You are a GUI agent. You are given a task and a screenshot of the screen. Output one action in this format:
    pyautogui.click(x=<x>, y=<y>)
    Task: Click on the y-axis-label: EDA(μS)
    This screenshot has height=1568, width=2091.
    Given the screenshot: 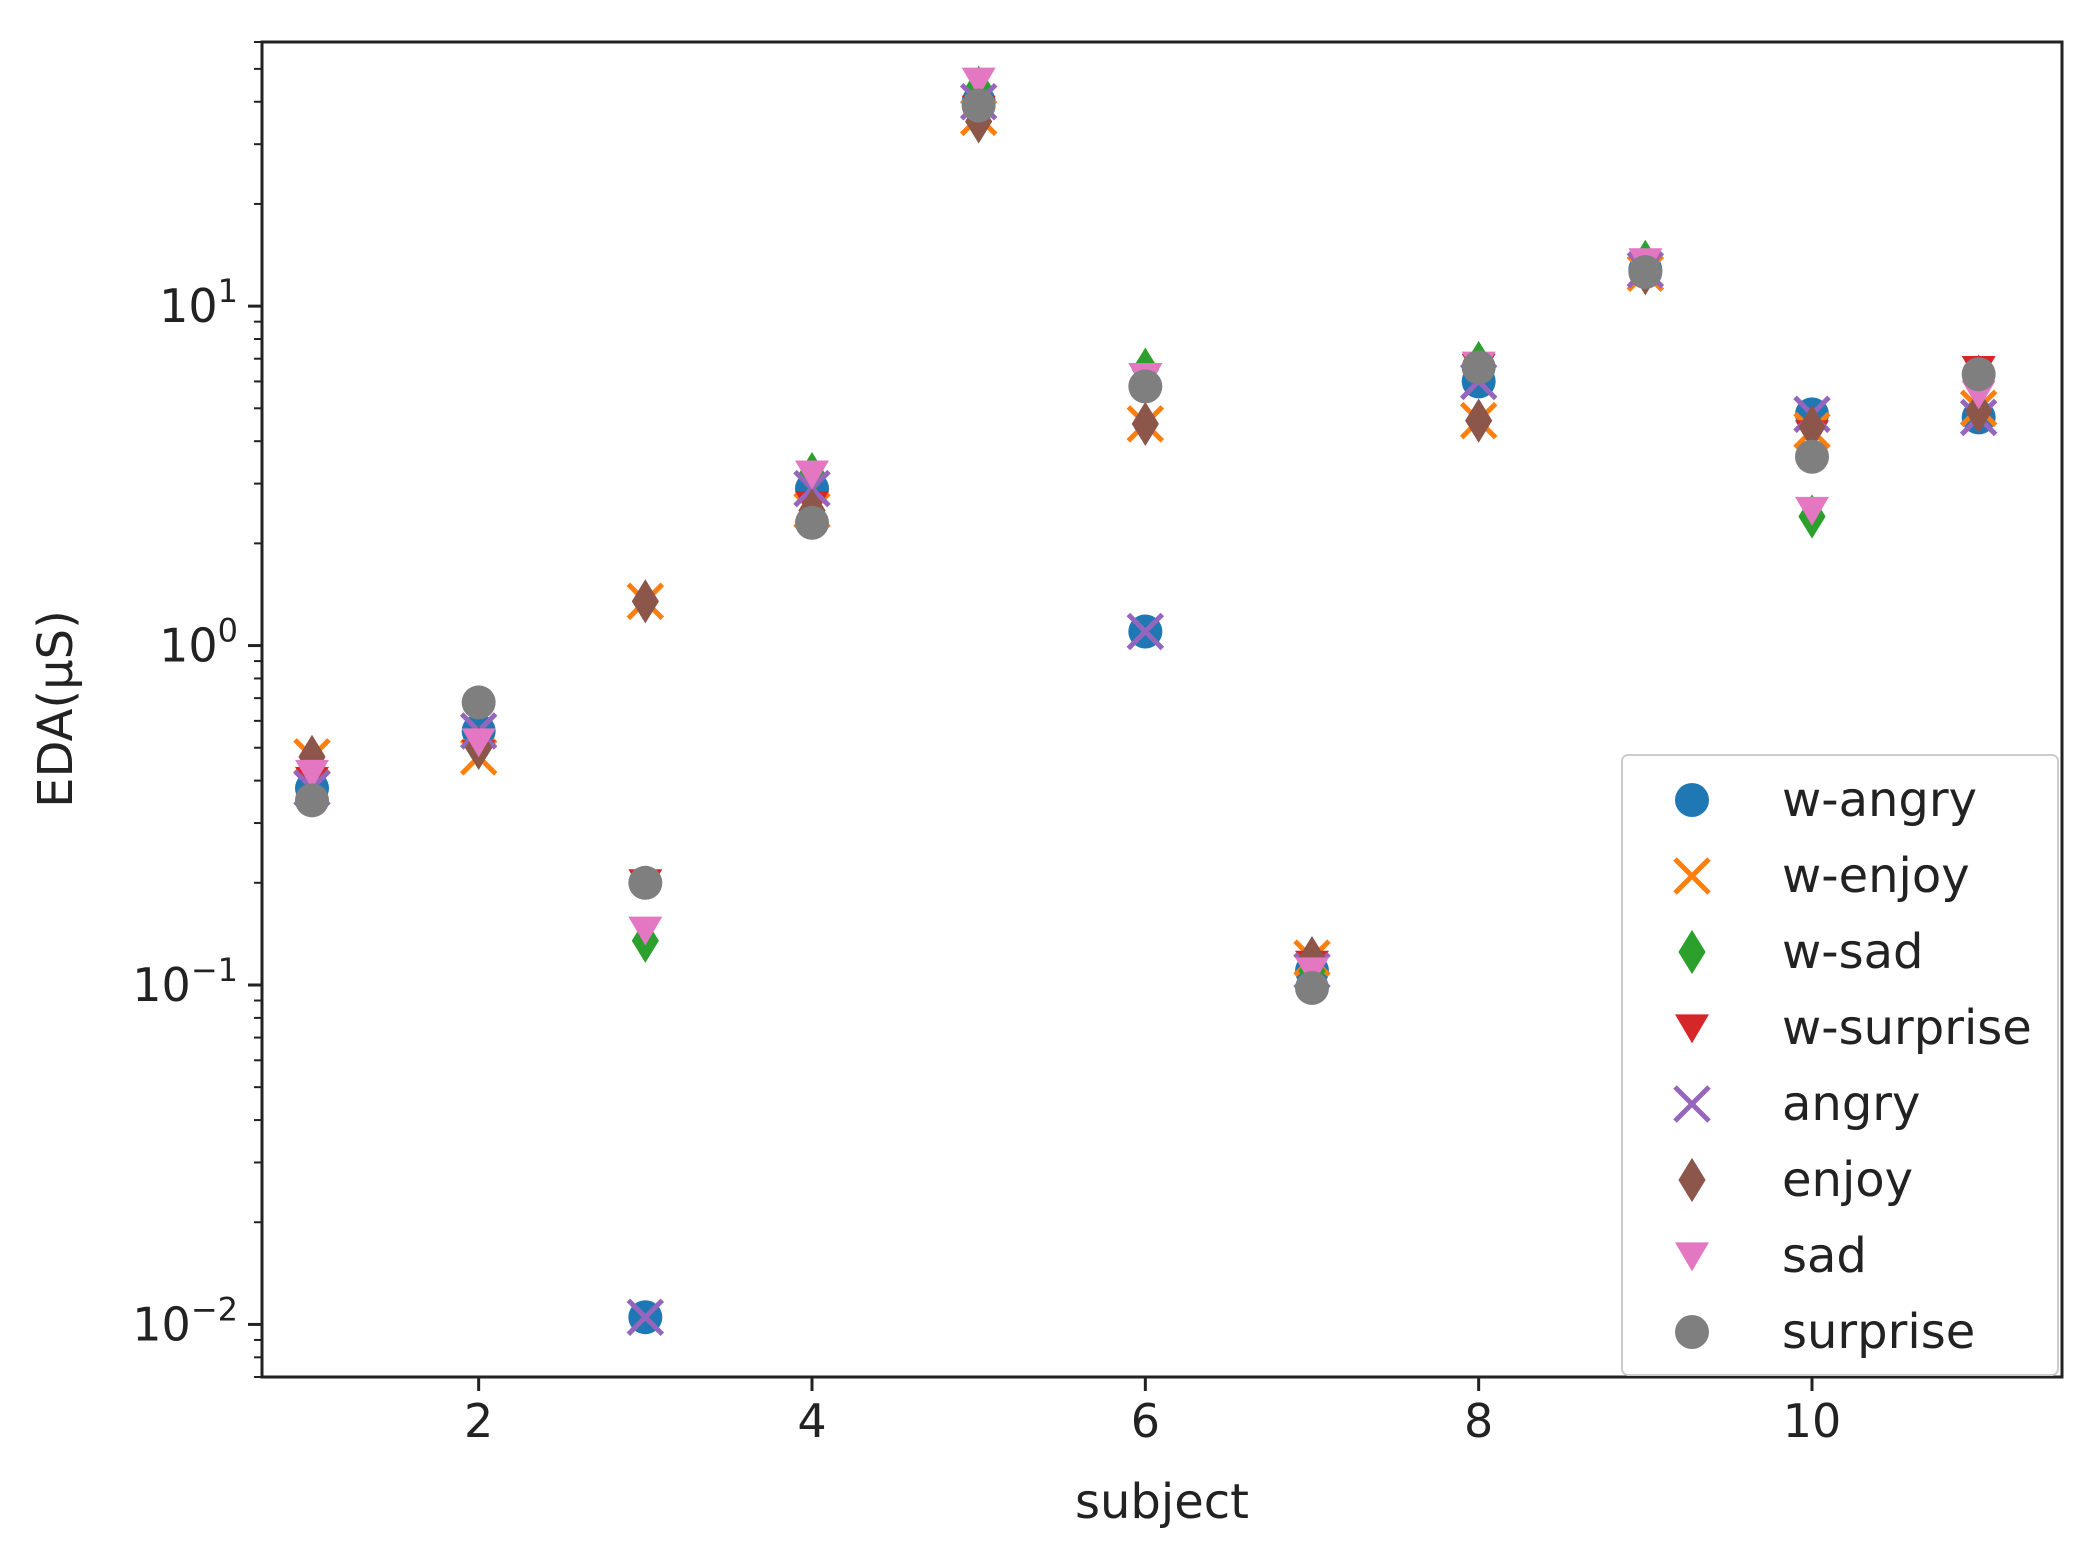 What is the action you would take?
    pyautogui.click(x=56, y=709)
    